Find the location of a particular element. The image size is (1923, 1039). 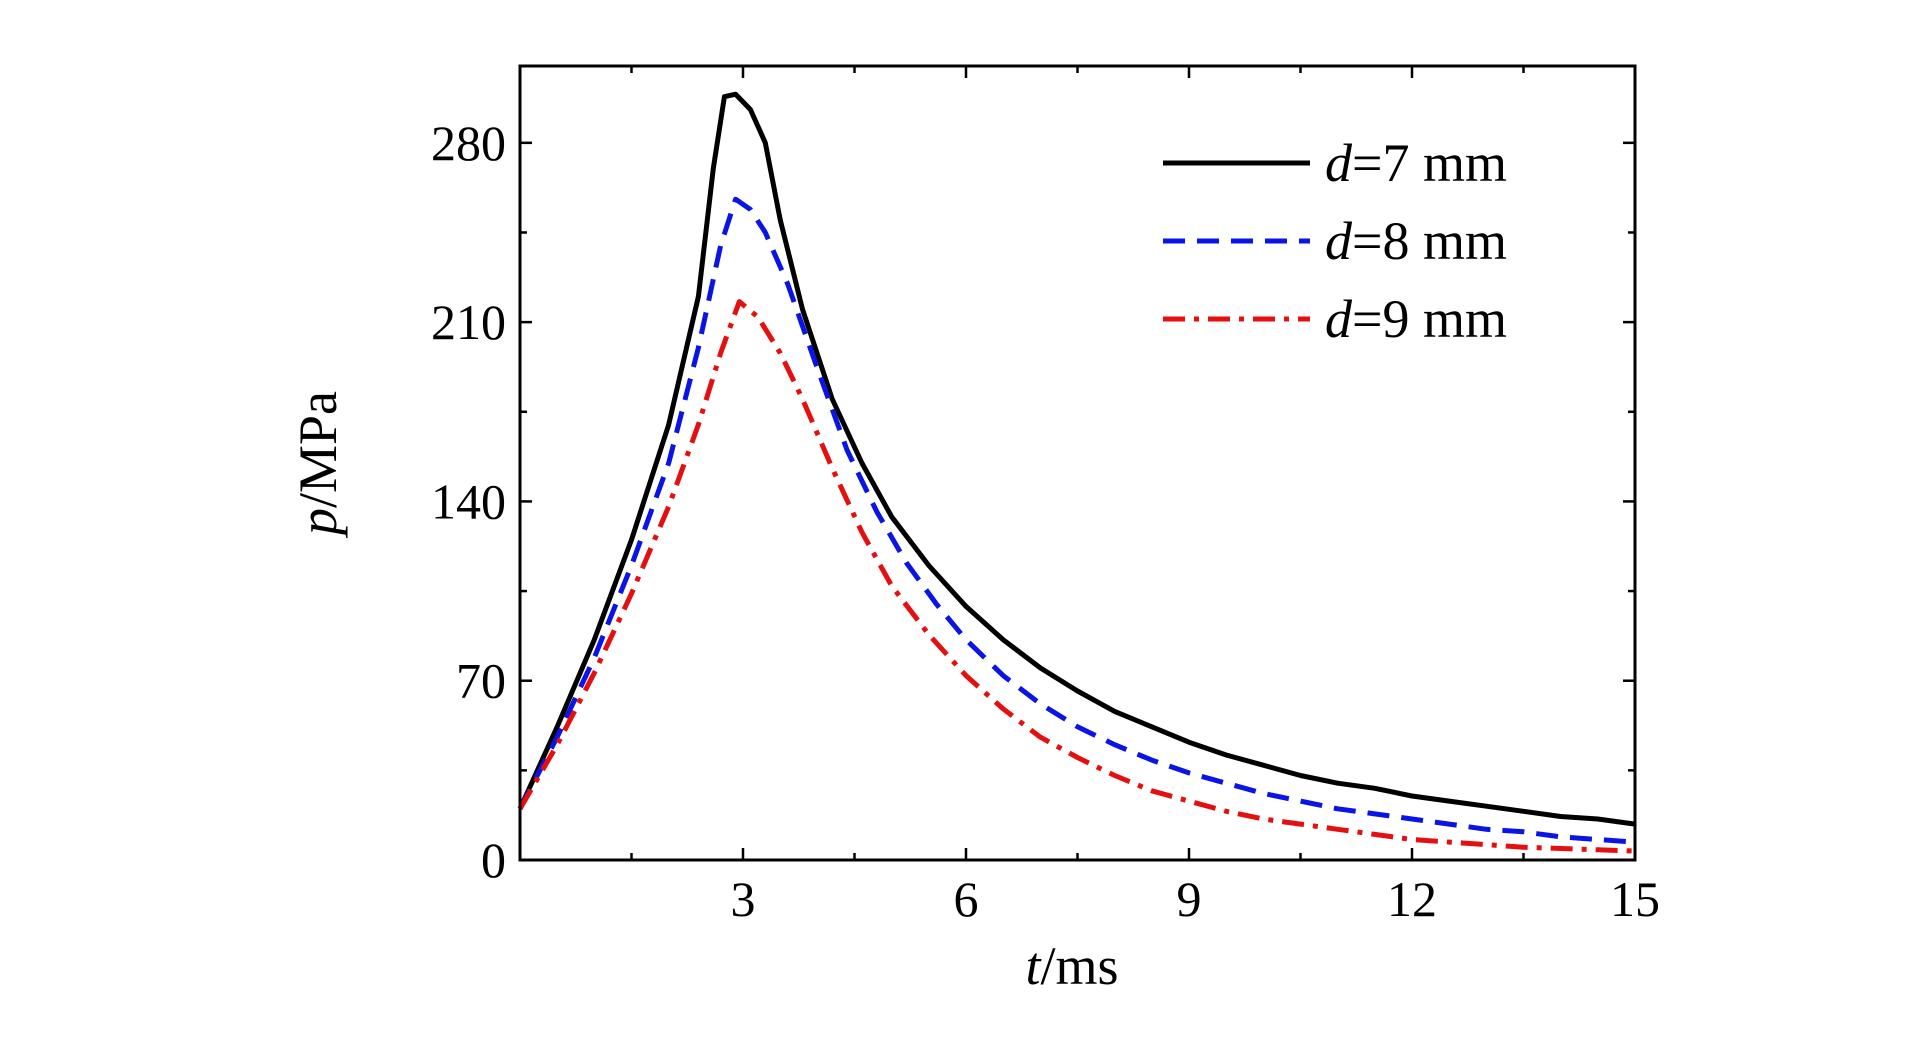

legend: d=7 mmd=8 mmd=9 mm is located at coordinates (1335, 241).